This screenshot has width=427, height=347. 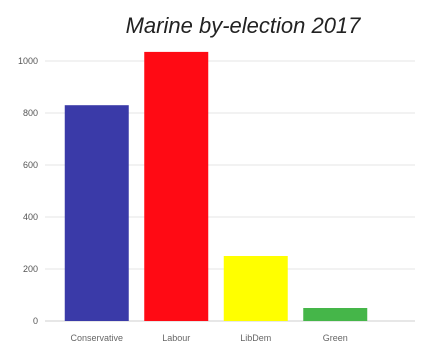 What do you see at coordinates (96, 213) in the screenshot?
I see `bar-conservative` at bounding box center [96, 213].